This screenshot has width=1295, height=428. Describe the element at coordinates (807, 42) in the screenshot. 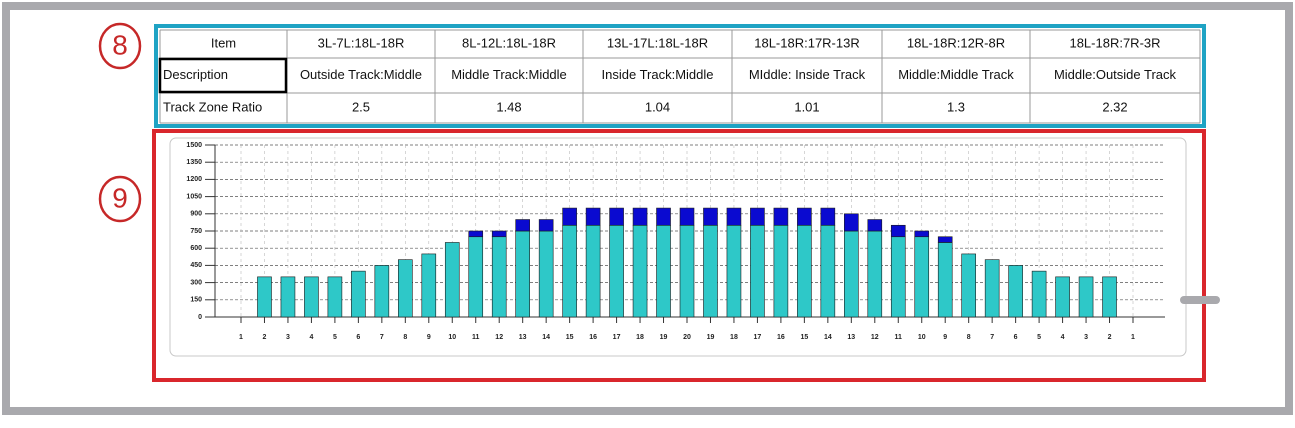

I see `table-cell: 18L-18R:17R-13R` at that location.